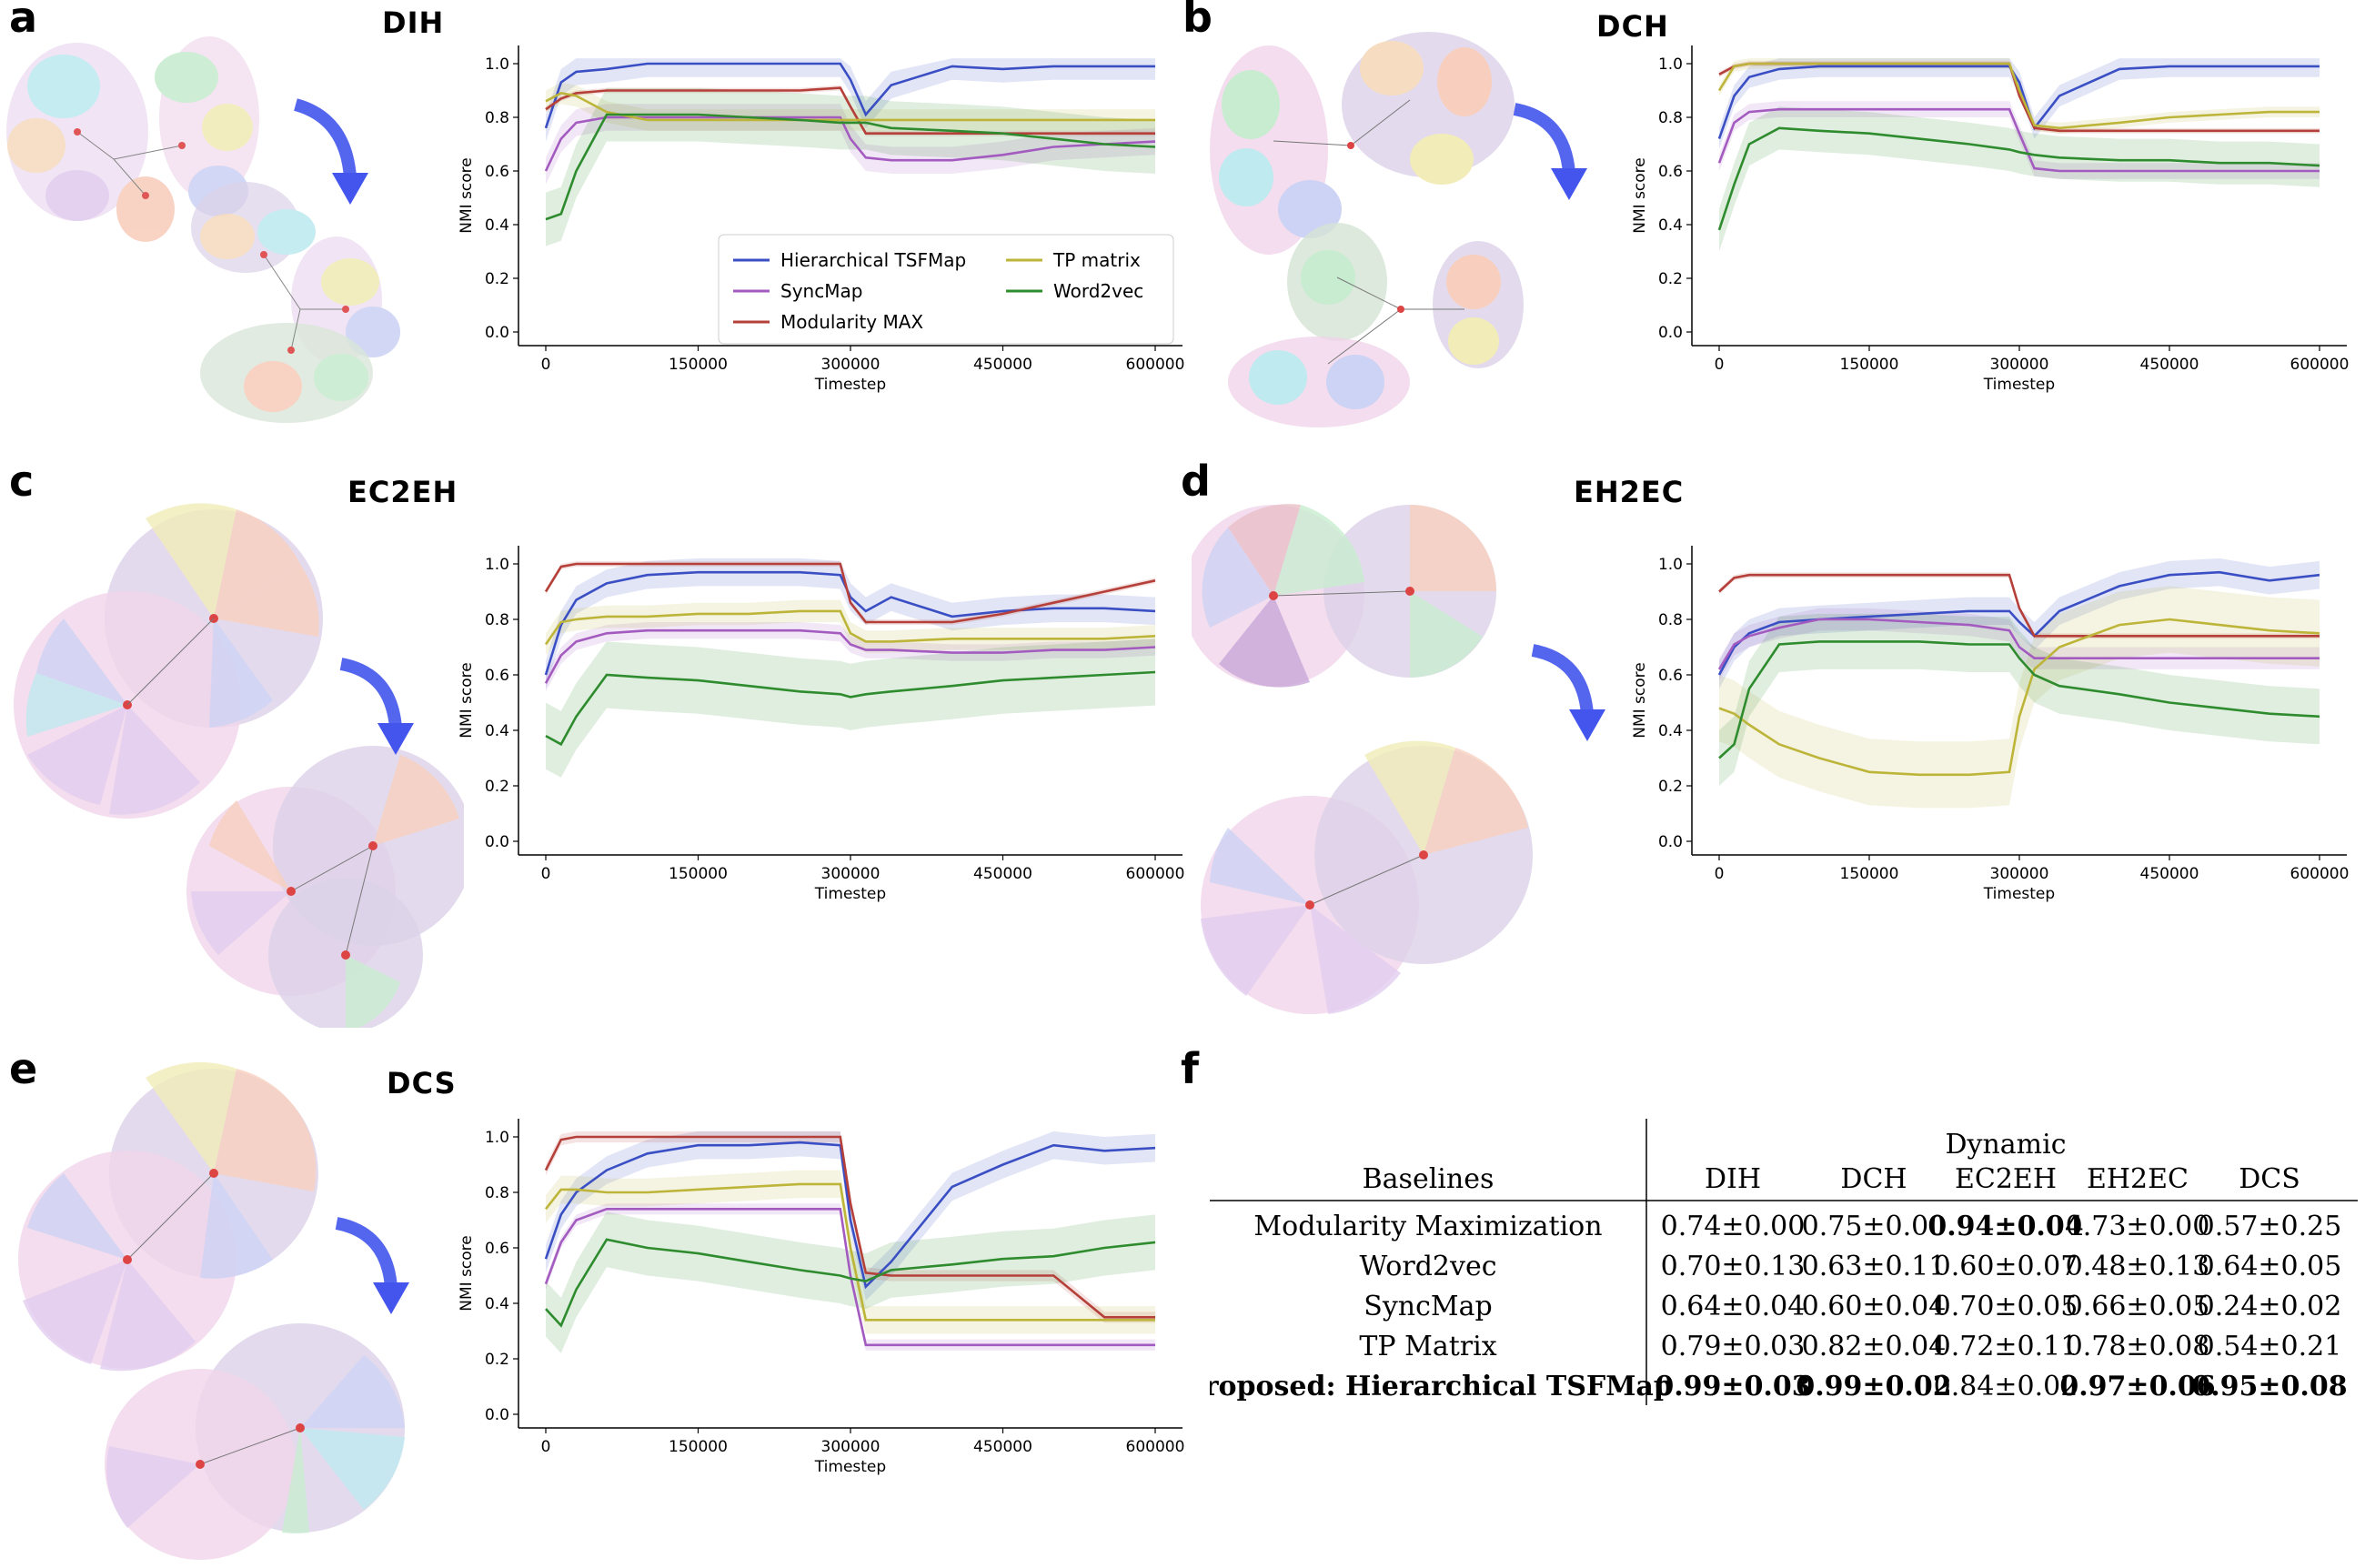 This screenshot has height=1568, width=2365. Describe the element at coordinates (2270, 1306) in the screenshot. I see `table-cell: 0.24±0.02` at that location.